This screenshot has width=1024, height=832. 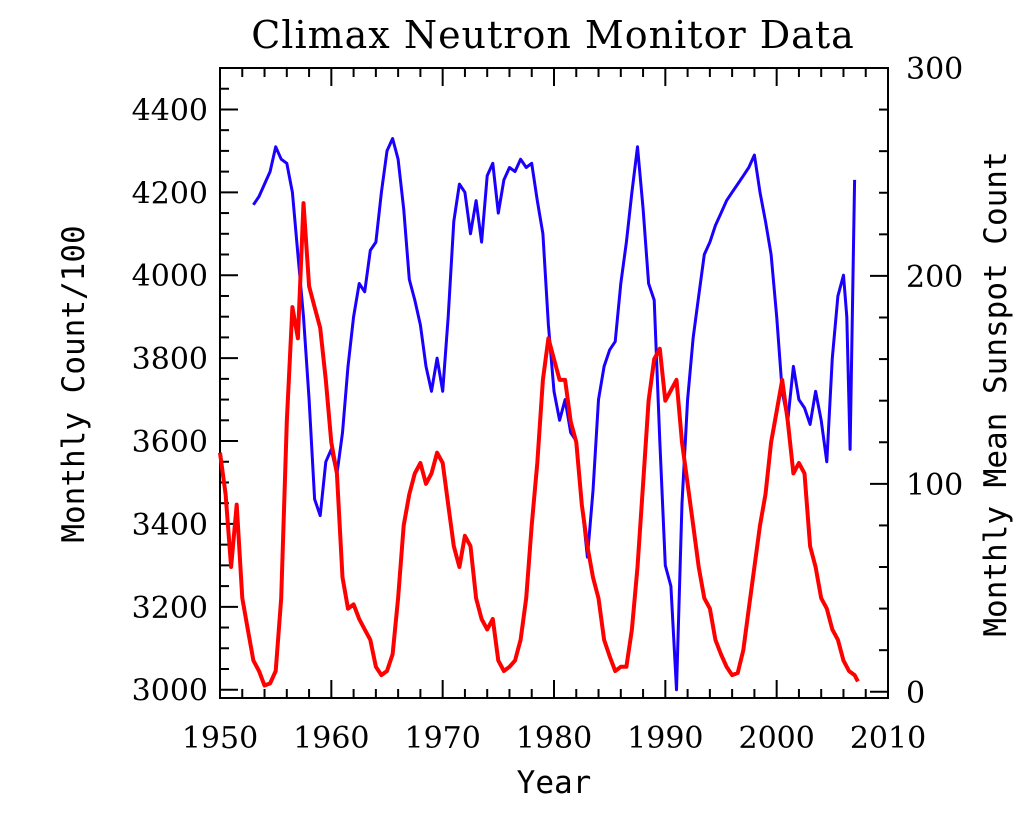 What do you see at coordinates (554, 738) in the screenshot?
I see `x-tick-label: 1980` at bounding box center [554, 738].